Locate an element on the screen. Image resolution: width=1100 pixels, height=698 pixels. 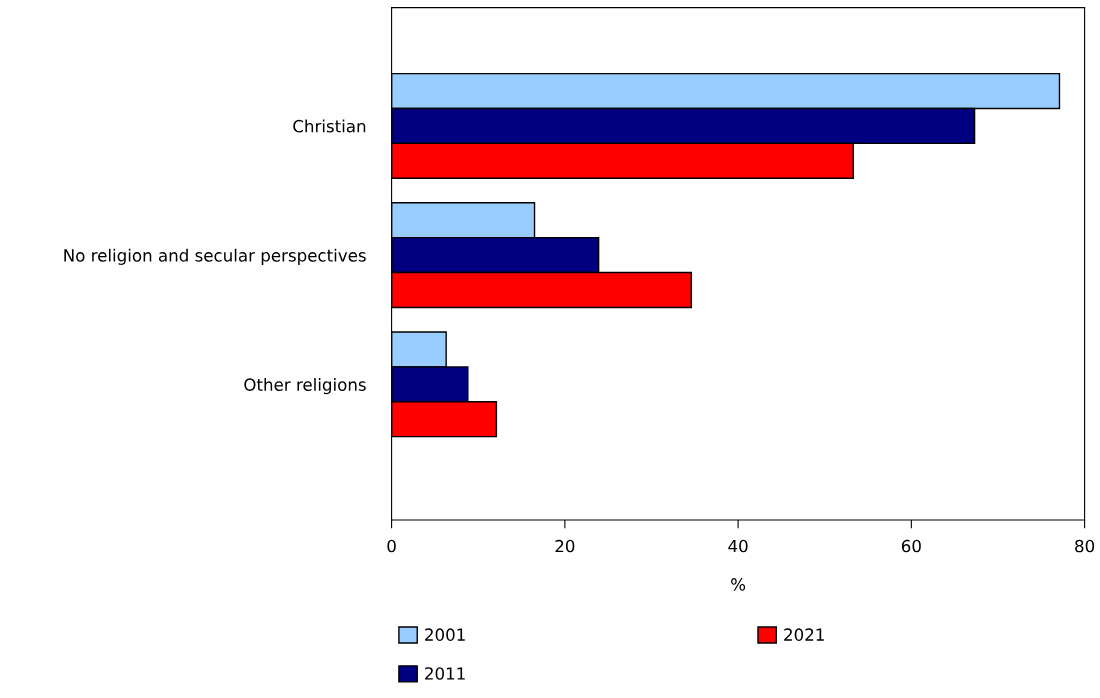
y-tick-label: Christian is located at coordinates (329, 126).